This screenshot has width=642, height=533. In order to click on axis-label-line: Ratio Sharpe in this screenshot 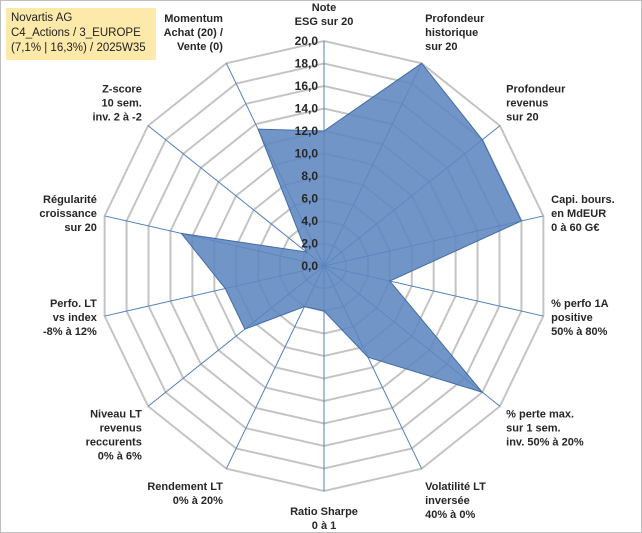, I will do `click(324, 512)`.